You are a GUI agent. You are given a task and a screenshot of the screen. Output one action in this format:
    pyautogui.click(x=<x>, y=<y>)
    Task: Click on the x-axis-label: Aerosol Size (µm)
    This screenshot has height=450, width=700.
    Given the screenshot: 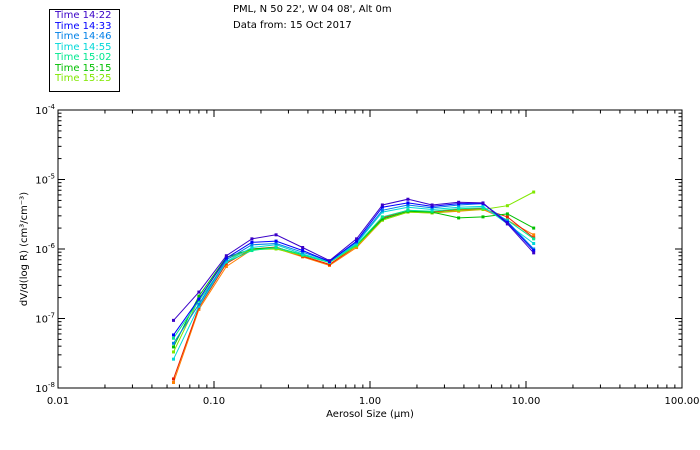 What is the action you would take?
    pyautogui.click(x=370, y=414)
    